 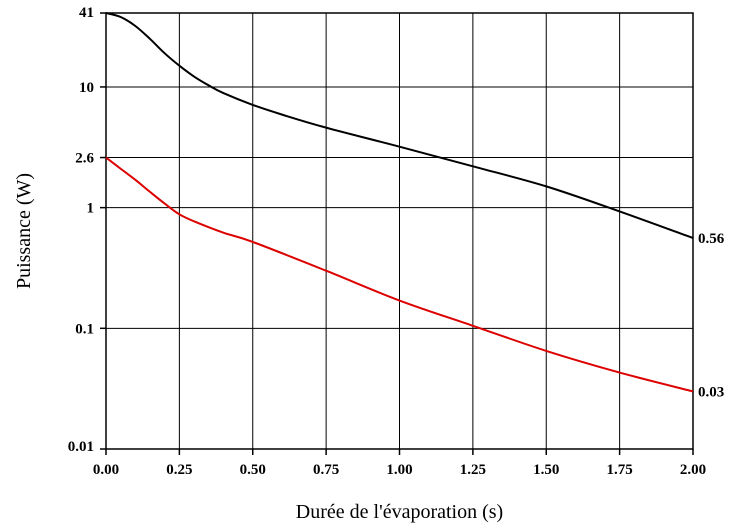 What do you see at coordinates (84, 329) in the screenshot?
I see `y-tick-label: 0.1` at bounding box center [84, 329].